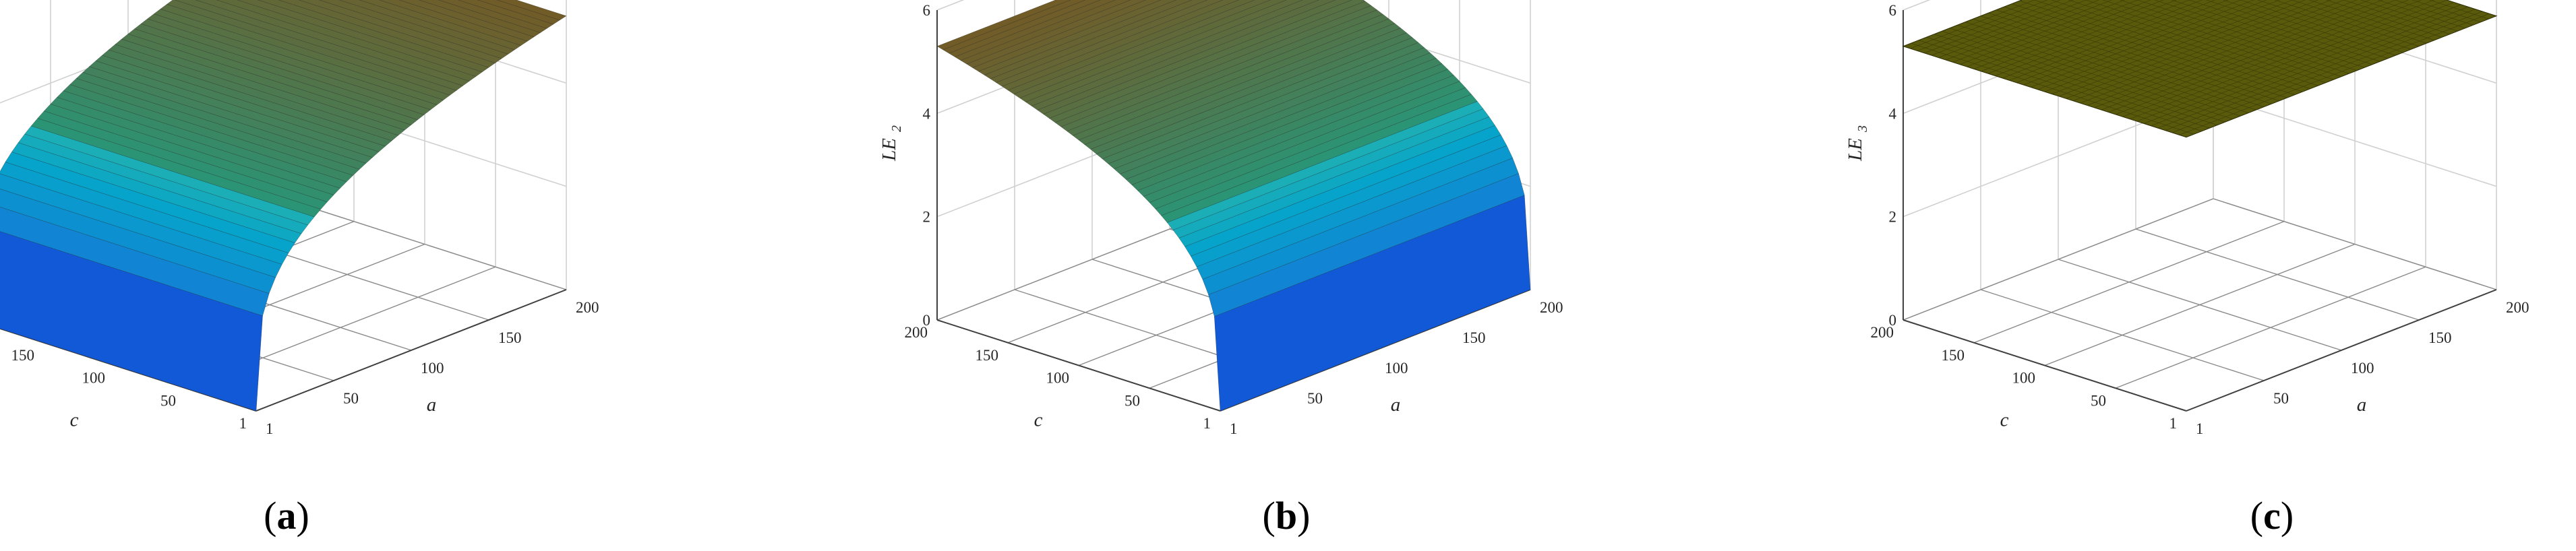  I want to click on y-tick-label: 50, so click(1132, 400).